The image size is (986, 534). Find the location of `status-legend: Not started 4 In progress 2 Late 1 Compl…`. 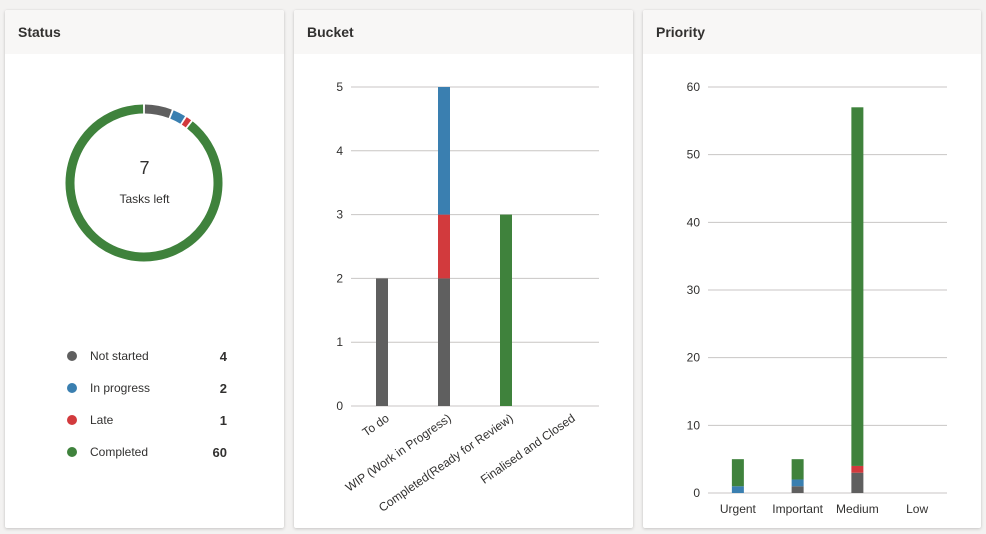

status-legend: Not started 4 In progress 2 Late 1 Compl… is located at coordinates (147, 404).